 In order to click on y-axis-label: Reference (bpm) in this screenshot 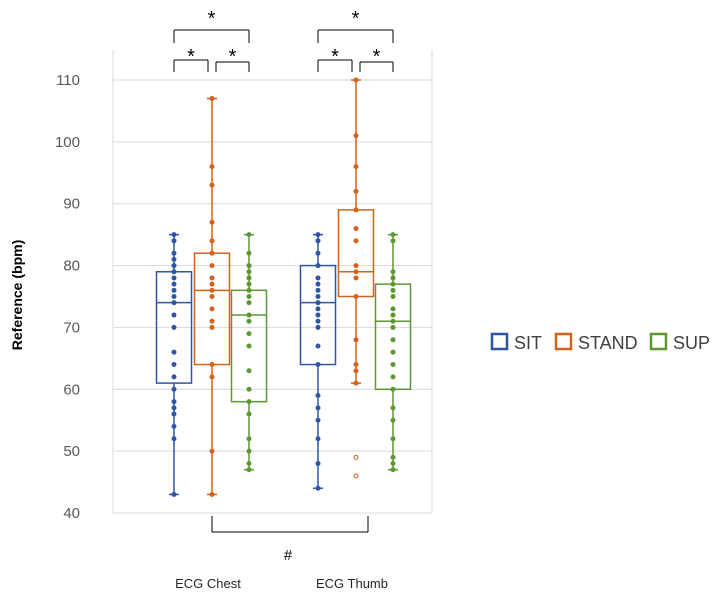, I will do `click(17, 295)`.